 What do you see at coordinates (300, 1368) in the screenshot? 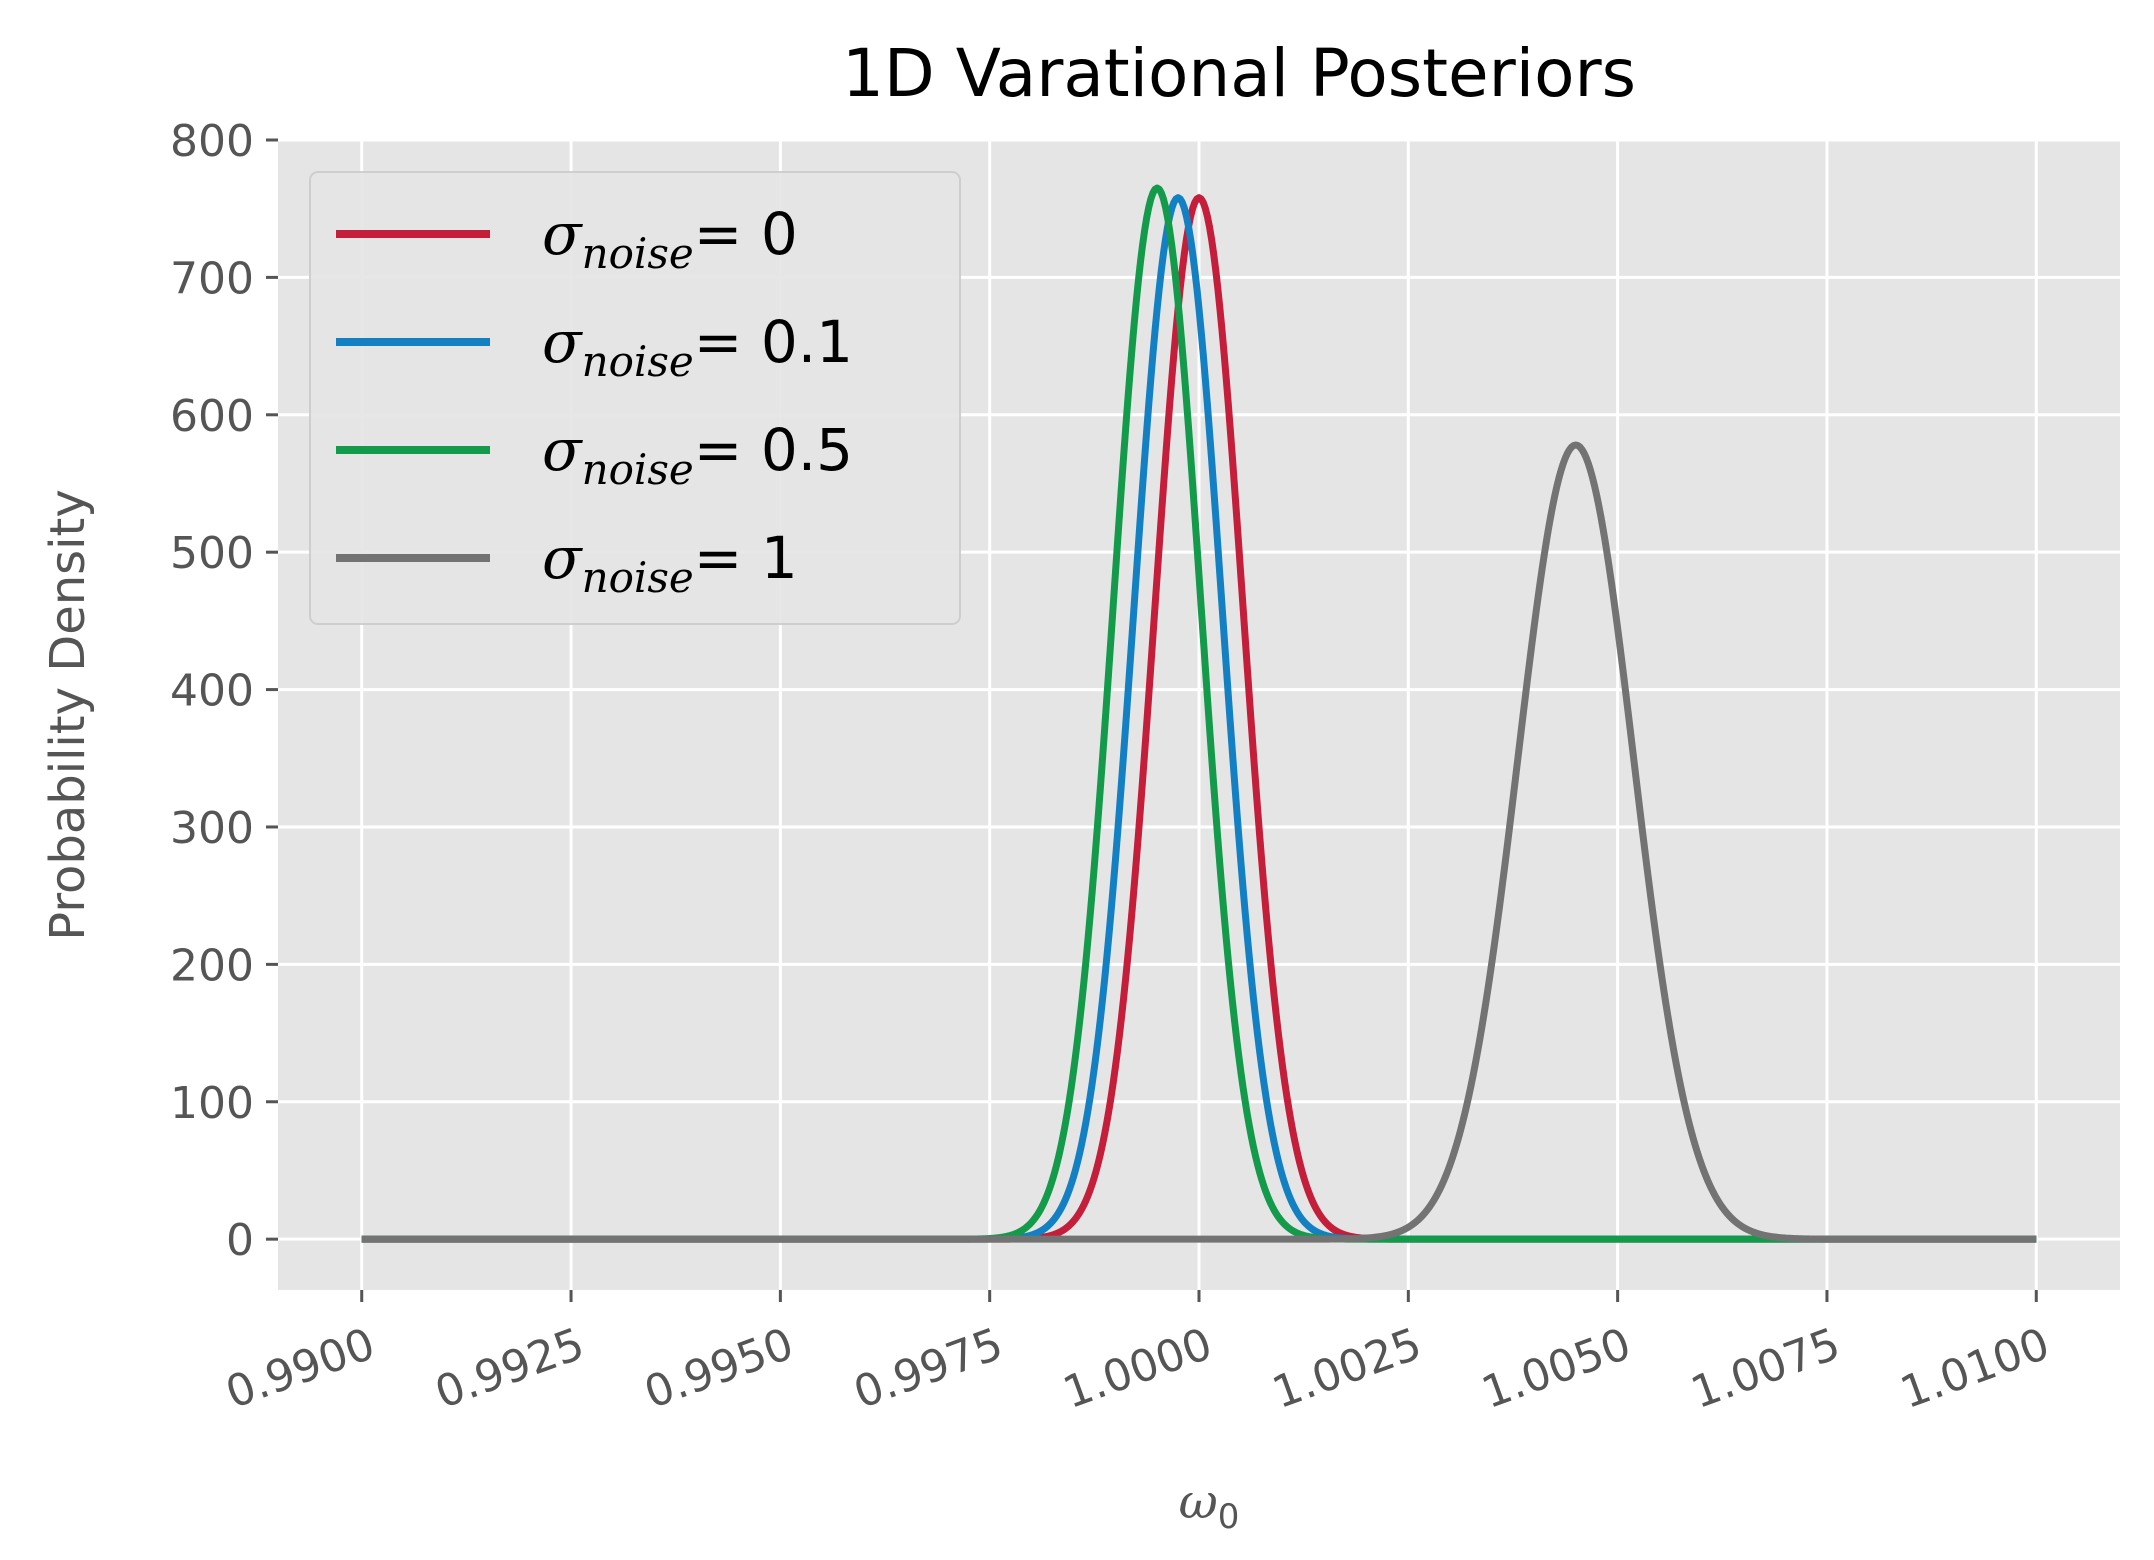
I see `x-tick-label: 0.9900` at bounding box center [300, 1368].